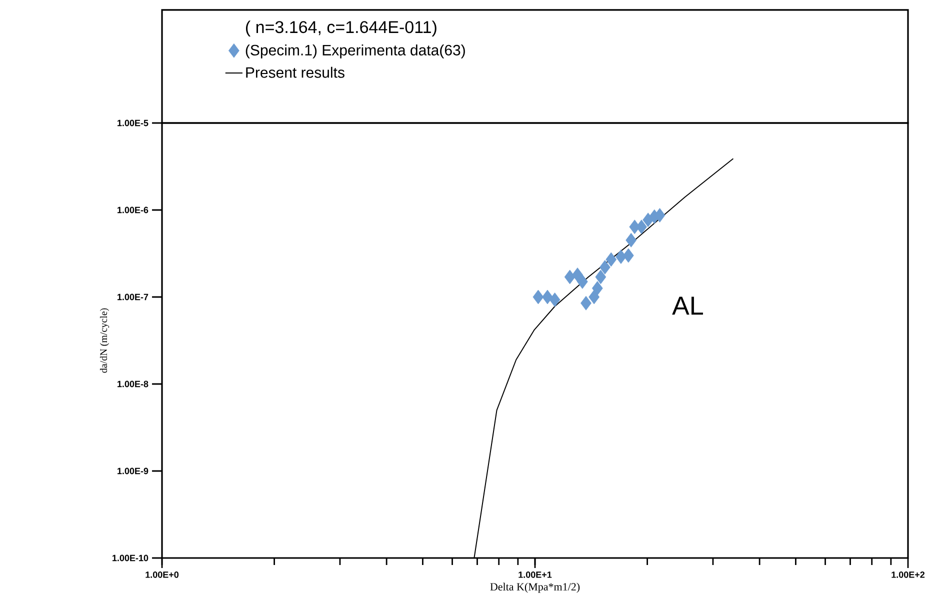 The width and height of the screenshot is (931, 607). Describe the element at coordinates (130, 558) in the screenshot. I see `y-tick-label: 1.00E-10` at that location.